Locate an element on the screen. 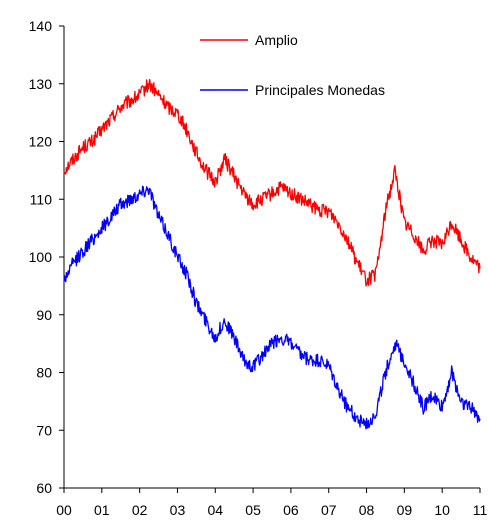 The image size is (488, 531). y-tick-label-120: 120 is located at coordinates (41, 142).